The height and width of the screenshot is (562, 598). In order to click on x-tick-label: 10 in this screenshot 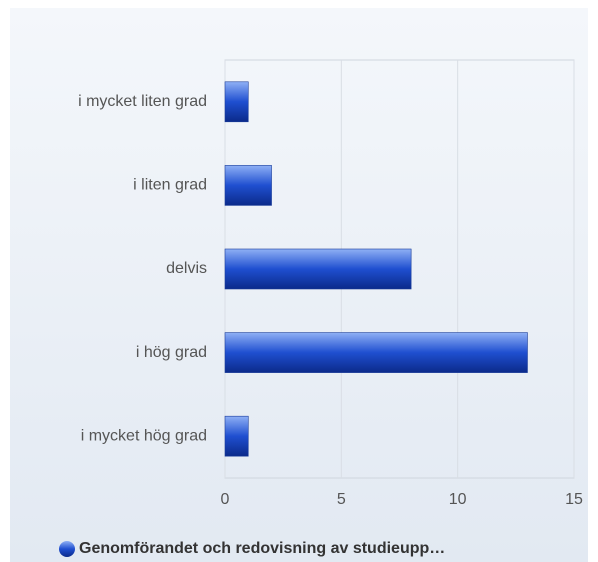, I will do `click(458, 499)`.